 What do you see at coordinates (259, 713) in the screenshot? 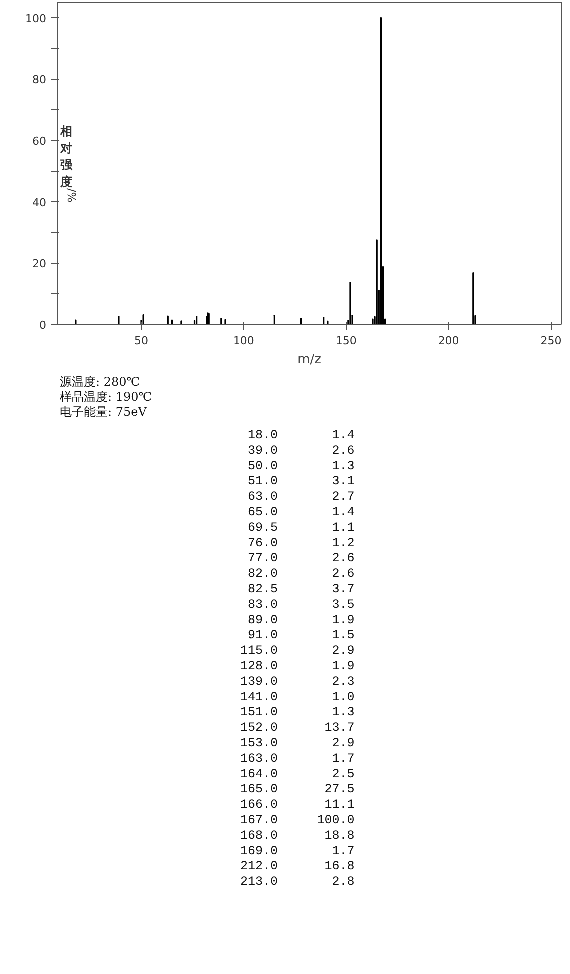
I see `text: 151.0` at bounding box center [259, 713].